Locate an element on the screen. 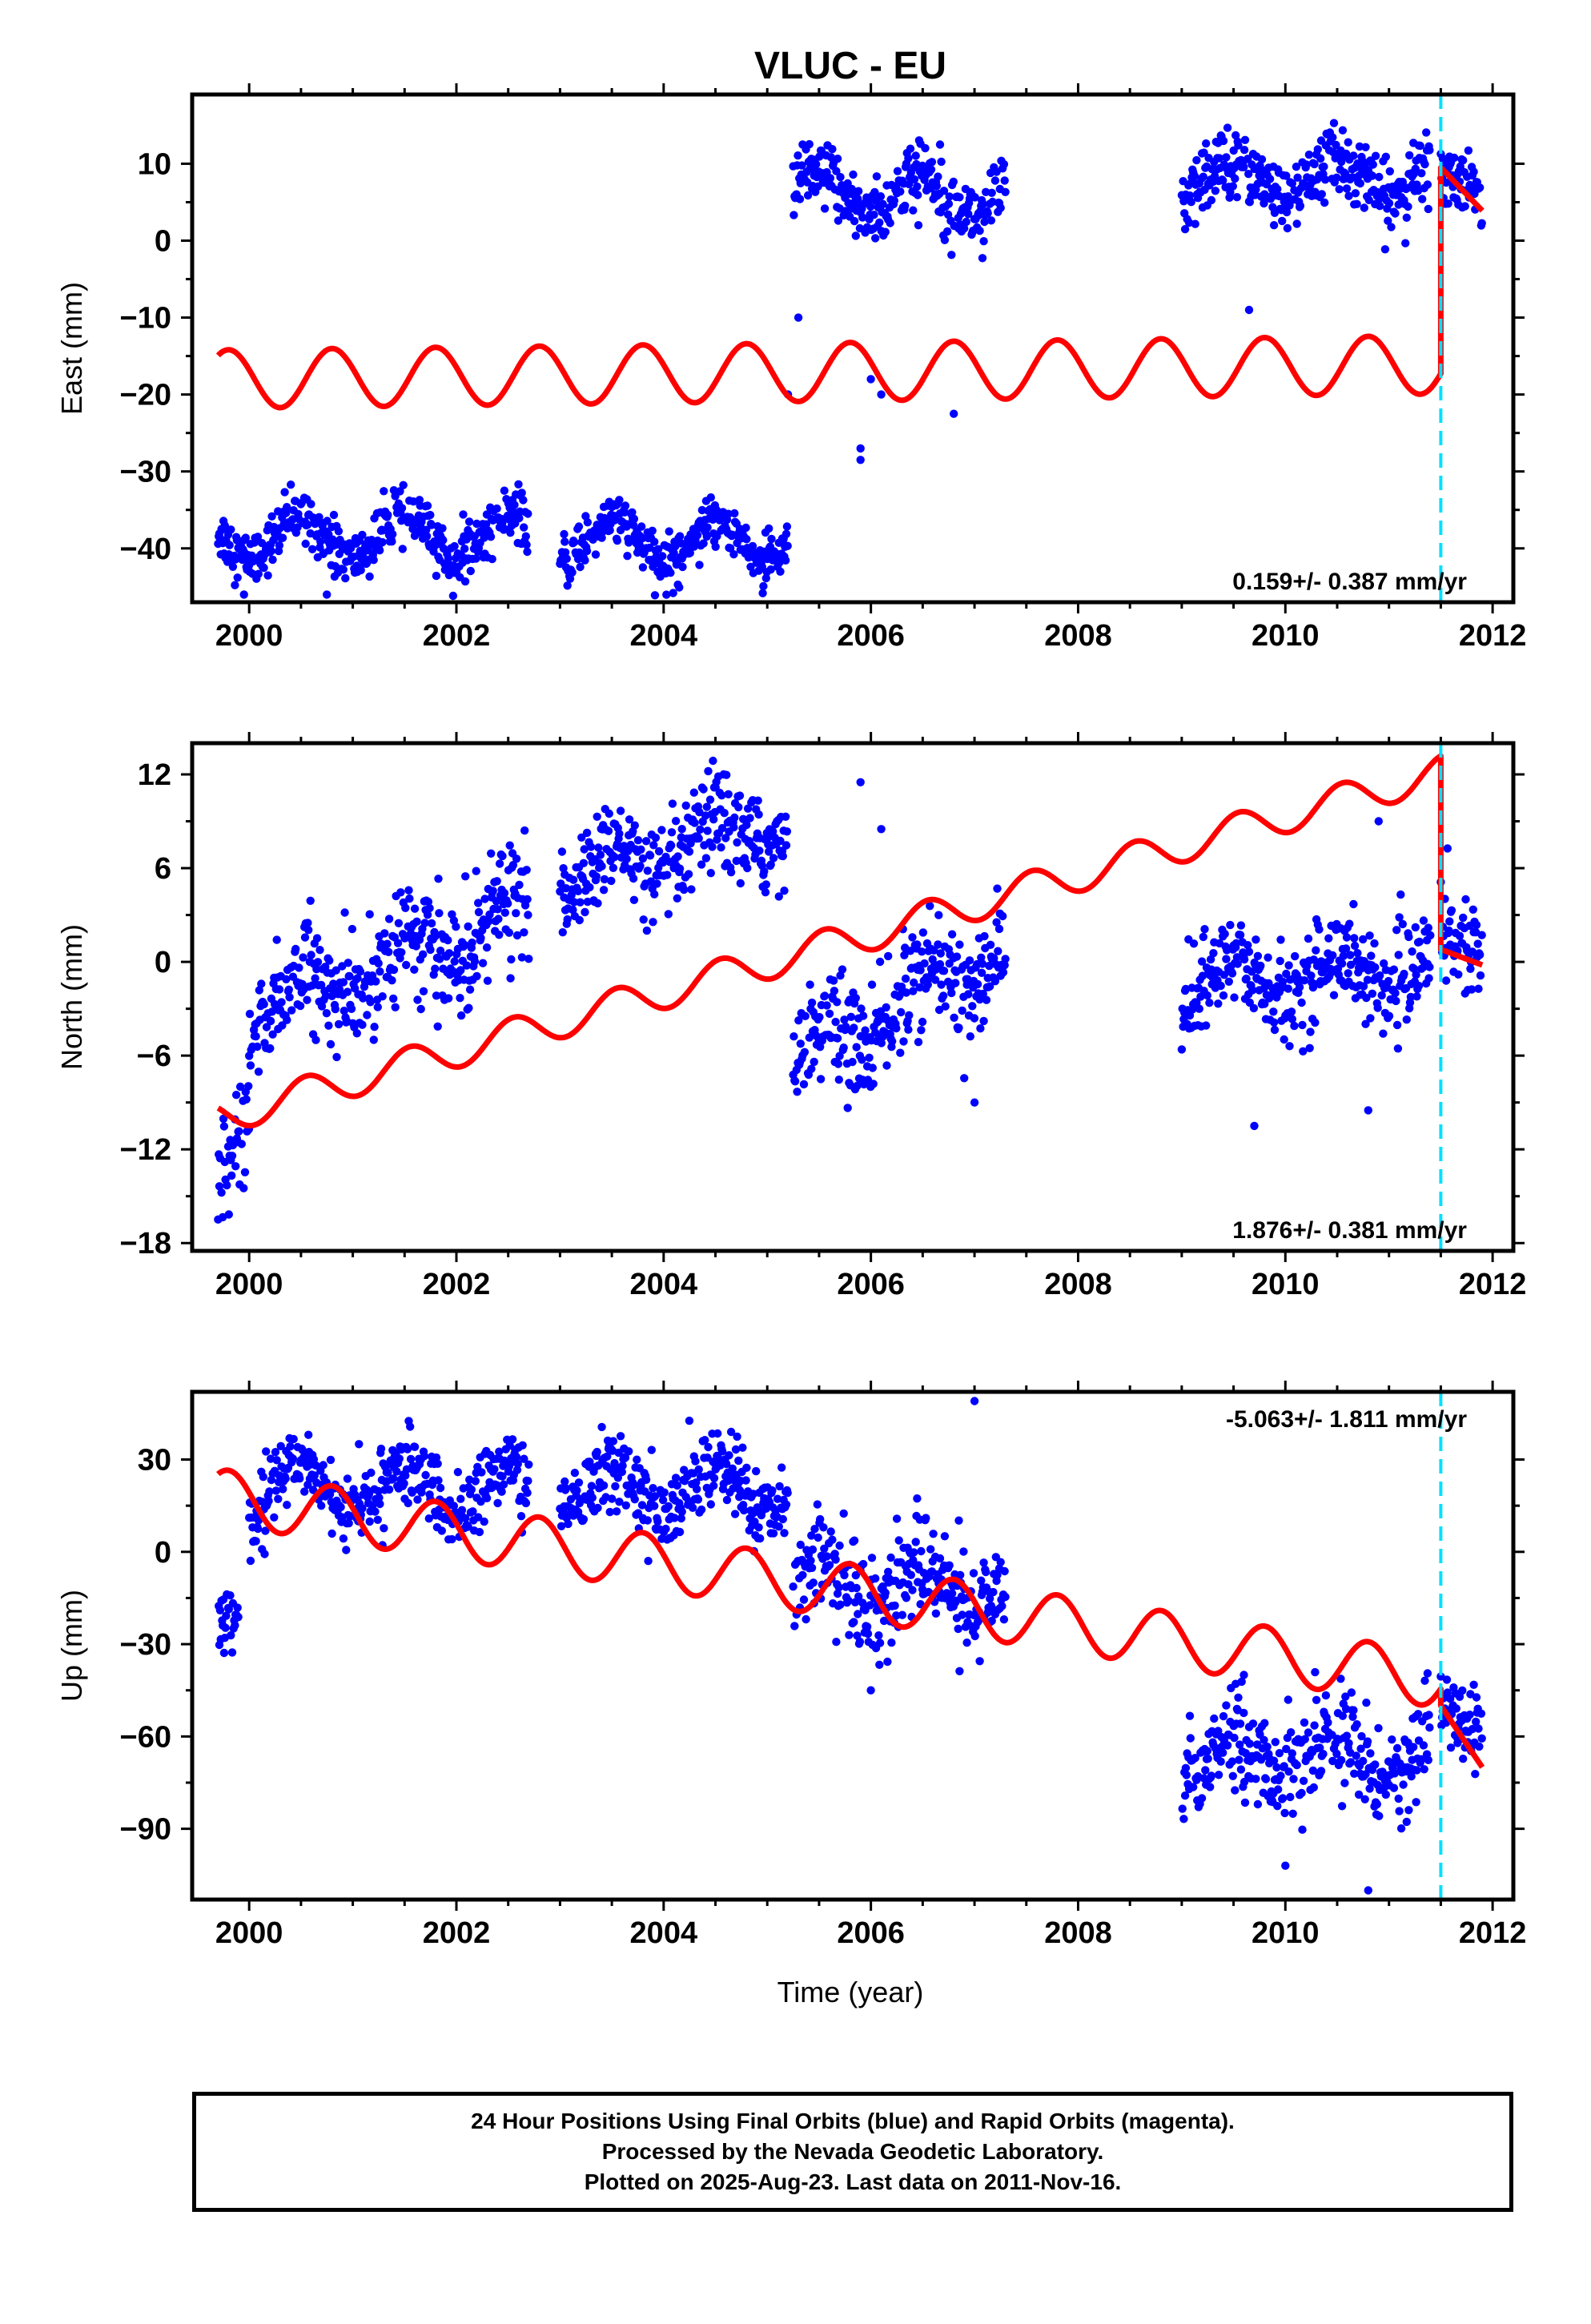  east-outlier-point is located at coordinates (798, 317).